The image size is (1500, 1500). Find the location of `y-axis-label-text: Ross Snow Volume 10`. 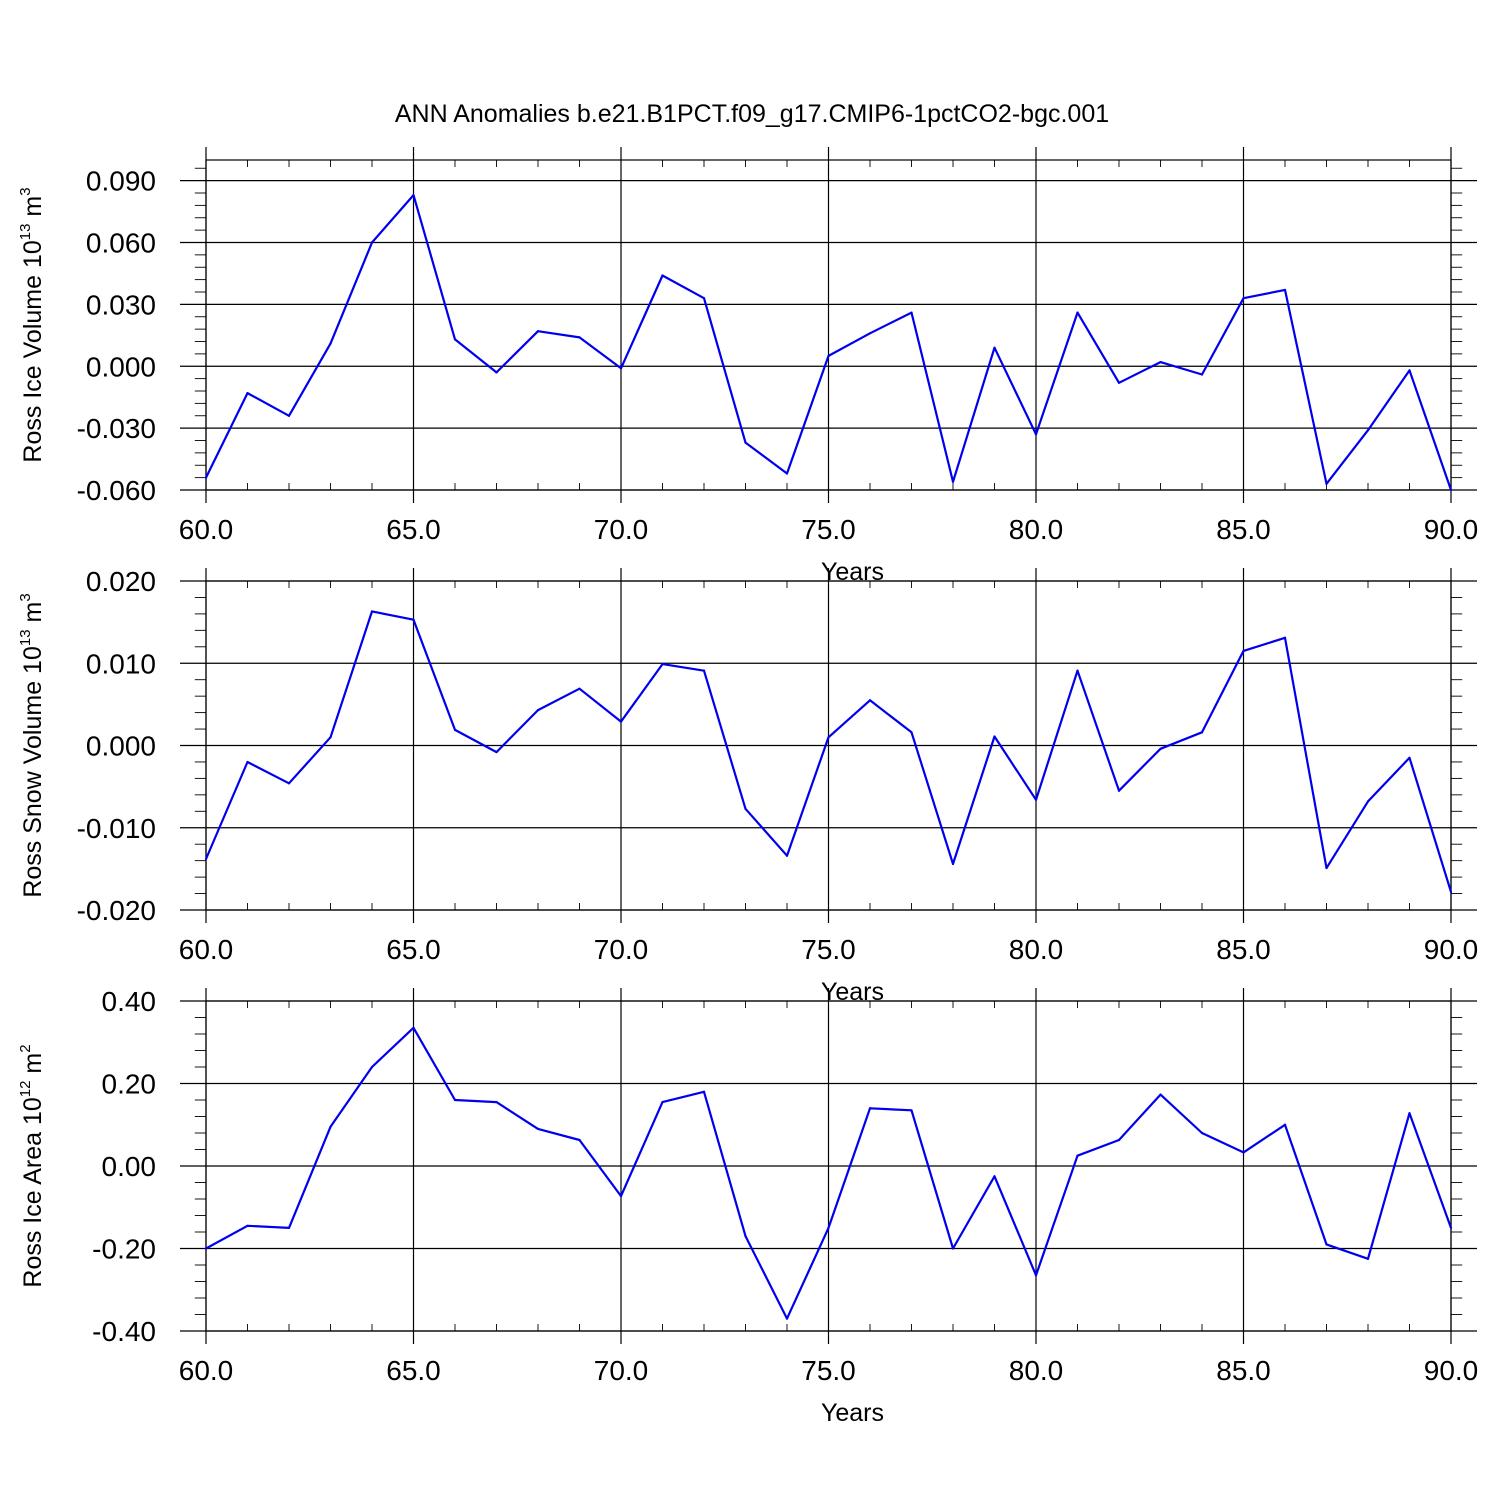

y-axis-label-text: Ross Snow Volume 10 is located at coordinates (33, 772).